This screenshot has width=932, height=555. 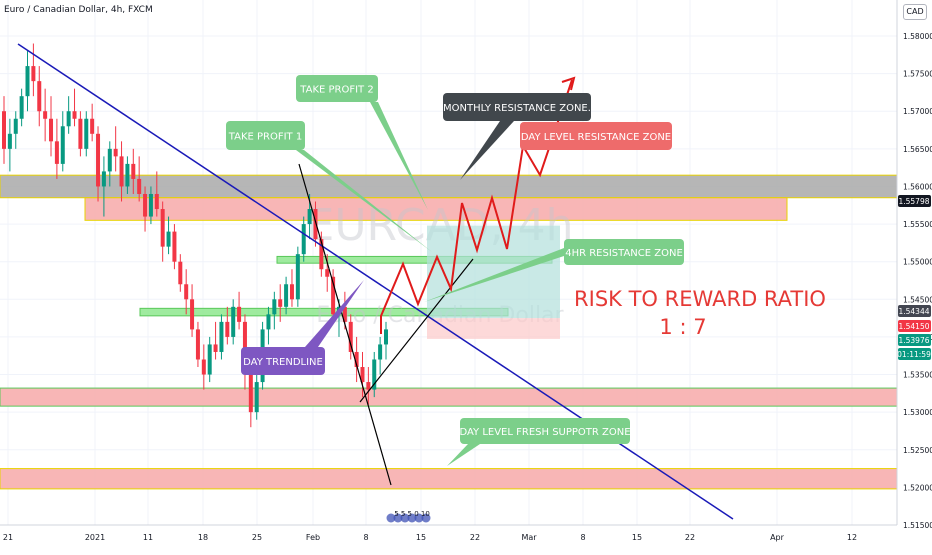 What do you see at coordinates (917, 450) in the screenshot?
I see `y-tick-label: 1.52500` at bounding box center [917, 450].